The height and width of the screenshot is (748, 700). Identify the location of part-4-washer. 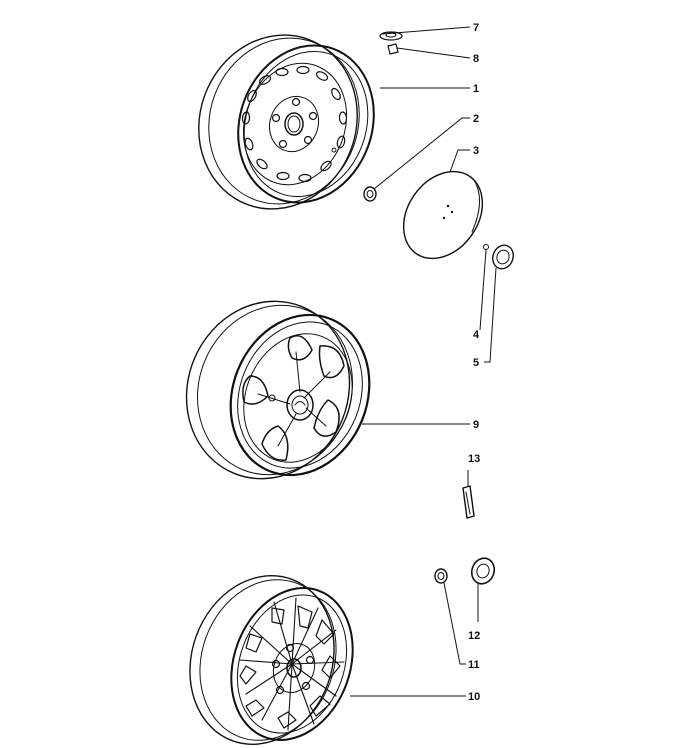
(486, 247).